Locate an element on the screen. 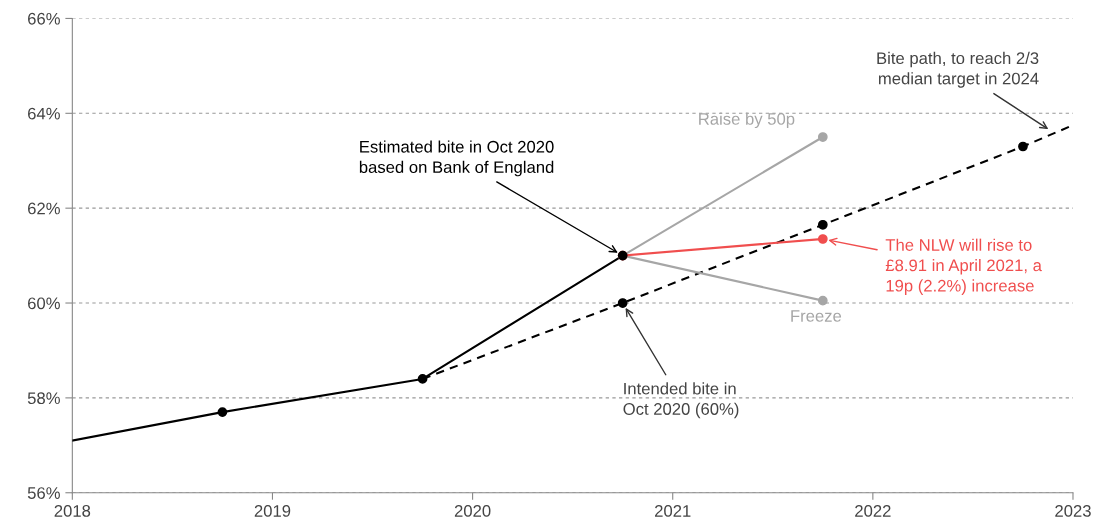  y-tick-label: 64% is located at coordinates (44, 113).